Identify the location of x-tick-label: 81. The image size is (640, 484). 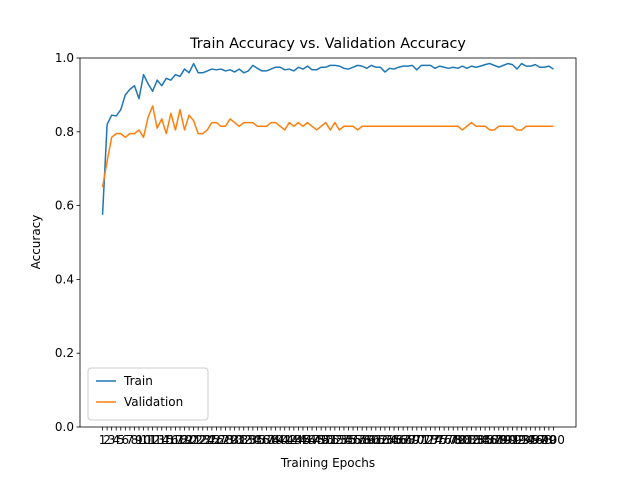
(466, 440).